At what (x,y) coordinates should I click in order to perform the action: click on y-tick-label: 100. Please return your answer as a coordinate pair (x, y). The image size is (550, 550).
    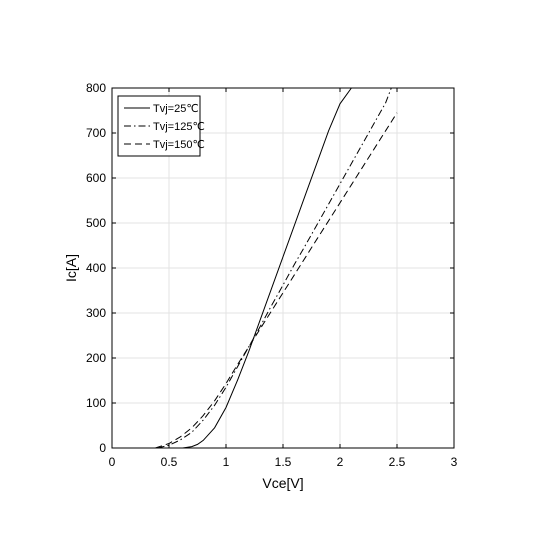
    Looking at the image, I should click on (96, 403).